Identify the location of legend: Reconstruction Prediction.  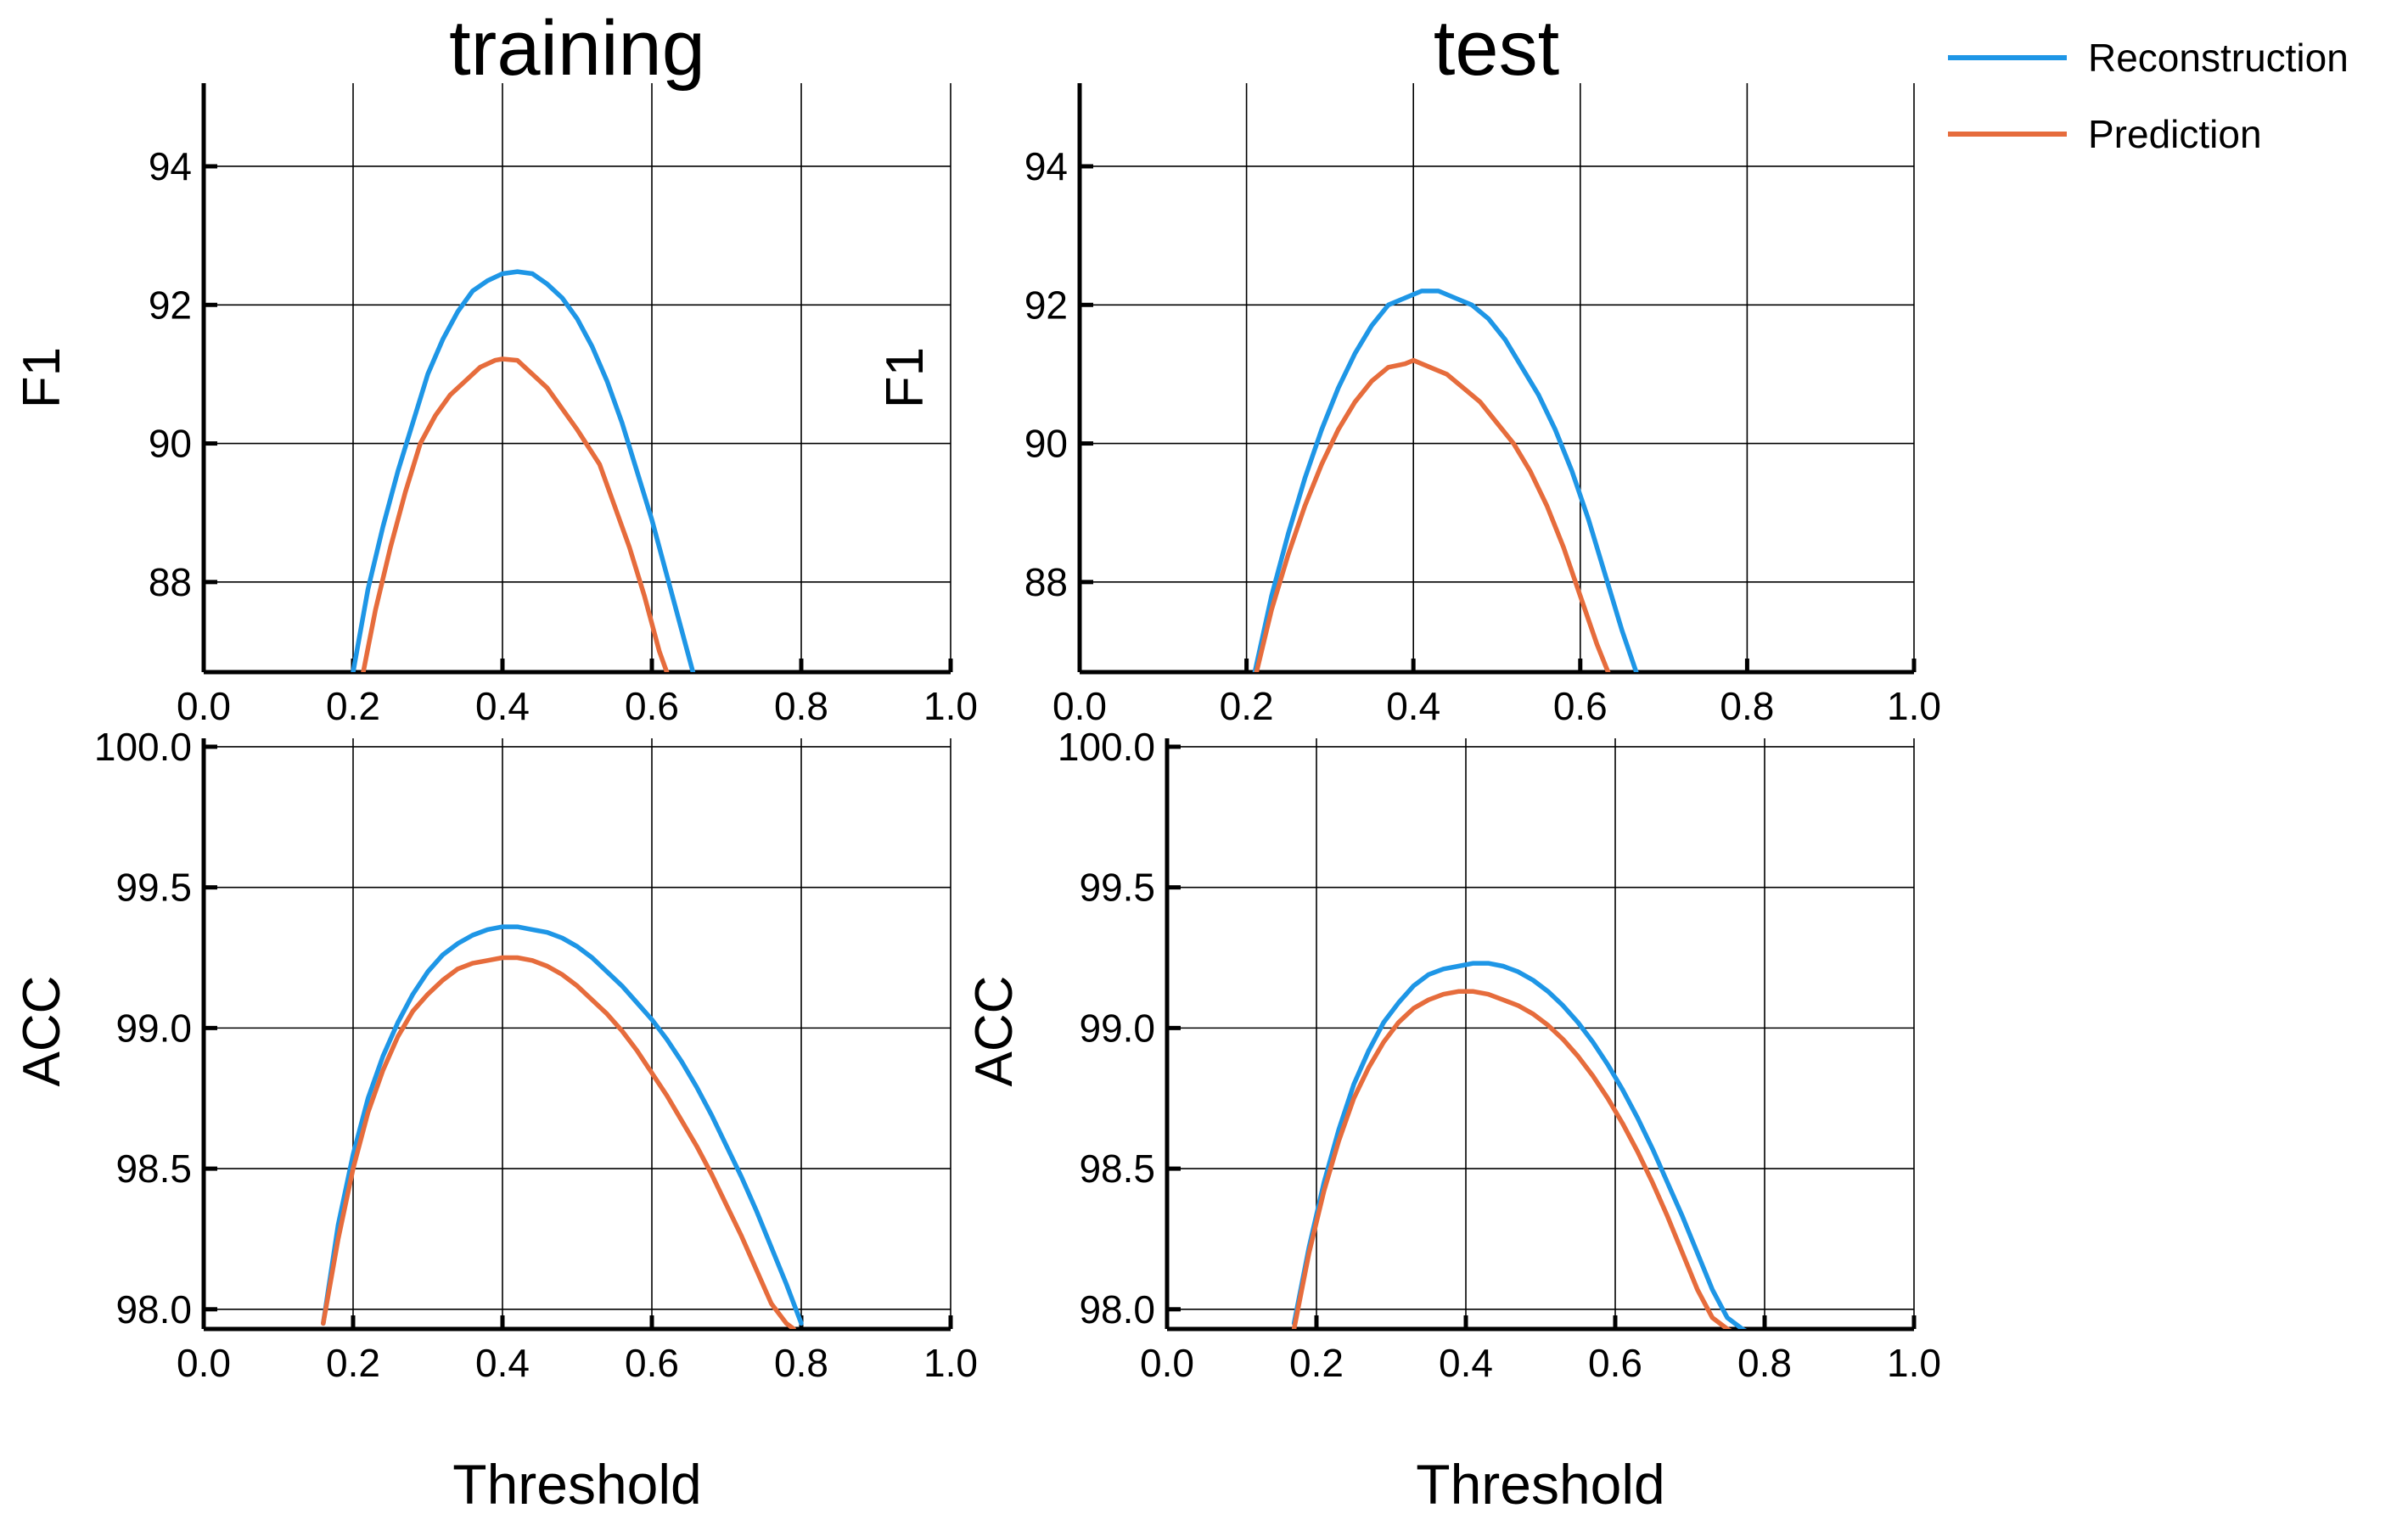
(2148, 96).